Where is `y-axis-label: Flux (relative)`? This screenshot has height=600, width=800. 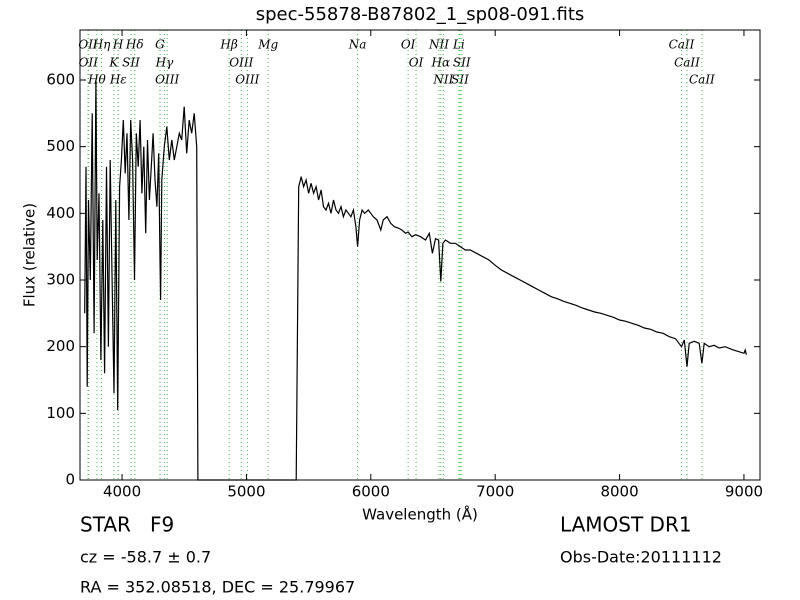
y-axis-label: Flux (relative) is located at coordinates (30, 255).